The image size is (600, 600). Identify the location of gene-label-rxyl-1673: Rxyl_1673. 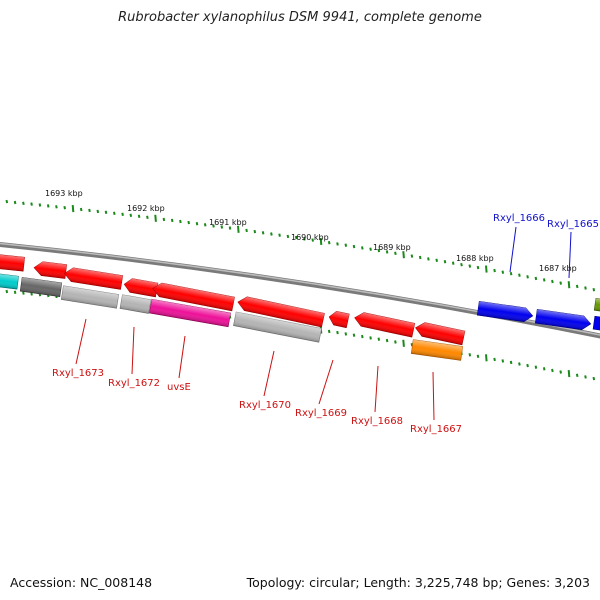
(78, 373).